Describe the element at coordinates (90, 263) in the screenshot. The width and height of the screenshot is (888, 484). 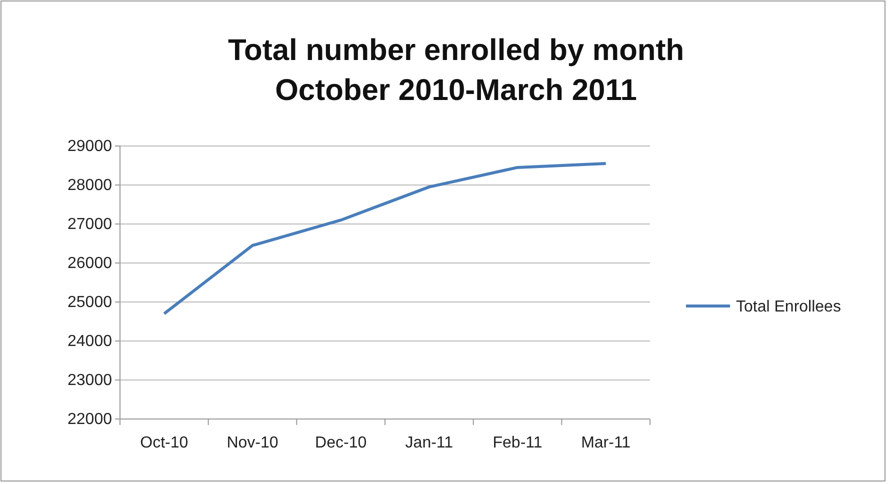
I see `y-tick-label: 26000` at that location.